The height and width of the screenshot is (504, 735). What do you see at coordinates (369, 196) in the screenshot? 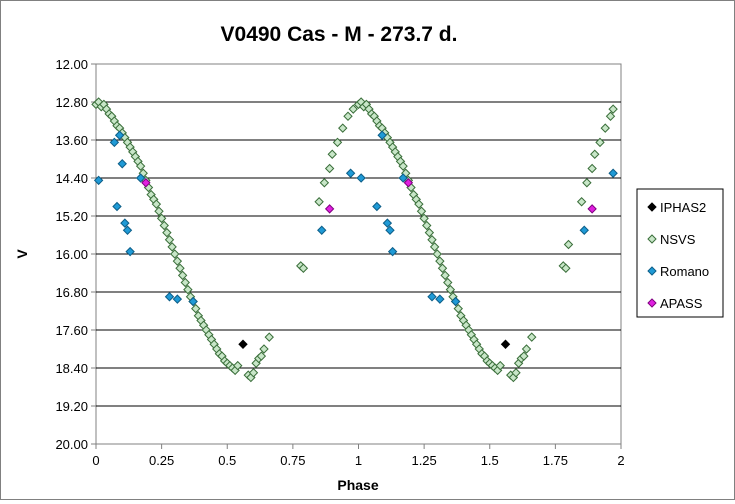
I see `series-apass` at bounding box center [369, 196].